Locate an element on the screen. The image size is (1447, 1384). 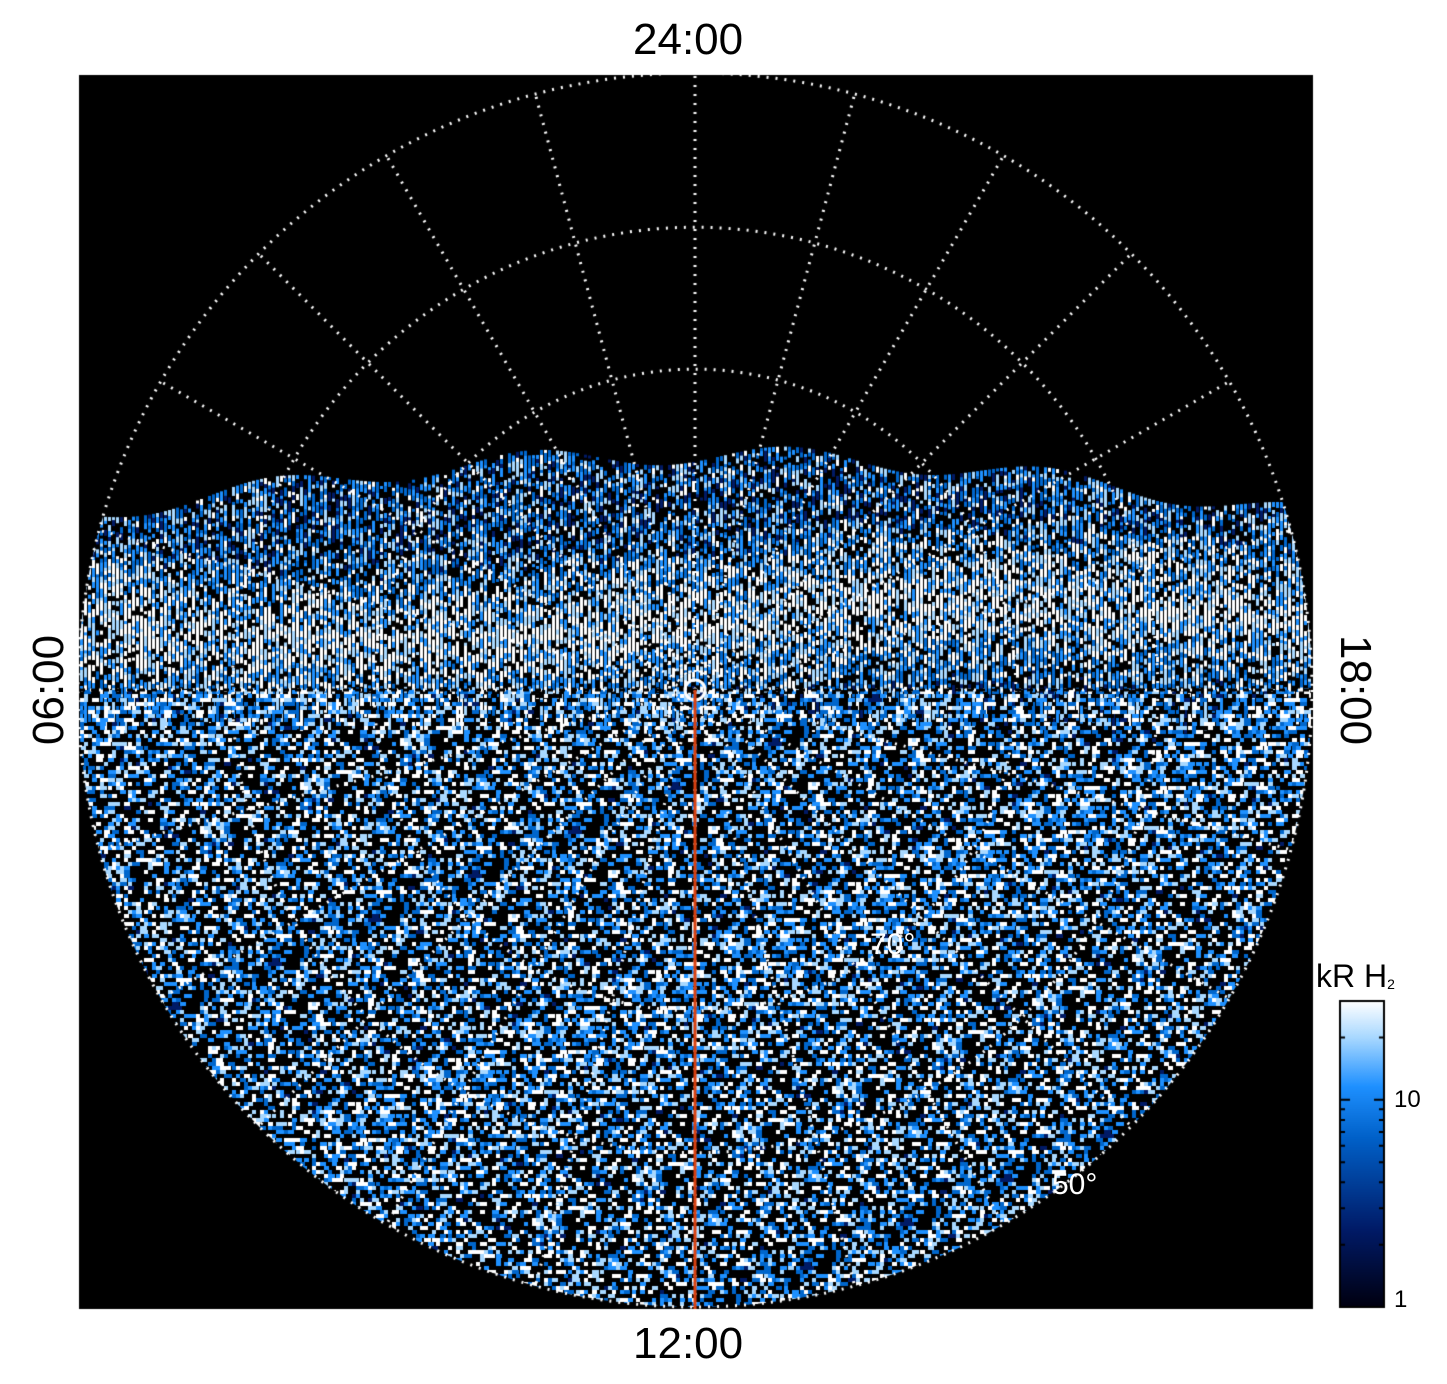
colorbar-tick-1: 1 is located at coordinates (1401, 1299).